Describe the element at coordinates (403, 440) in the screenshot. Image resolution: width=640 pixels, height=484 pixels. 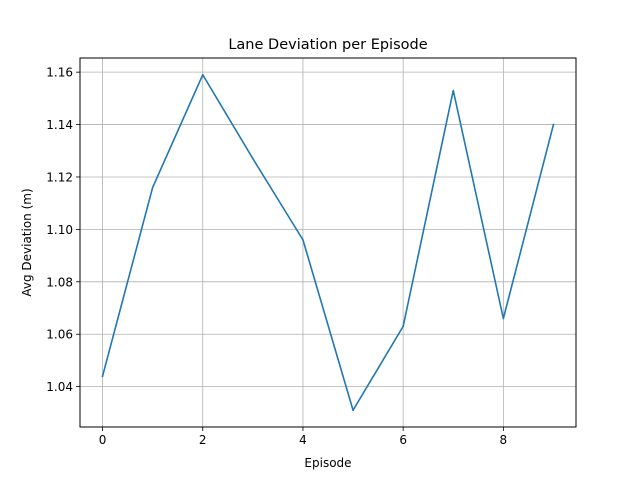
I see `x-tick-label: 6` at that location.